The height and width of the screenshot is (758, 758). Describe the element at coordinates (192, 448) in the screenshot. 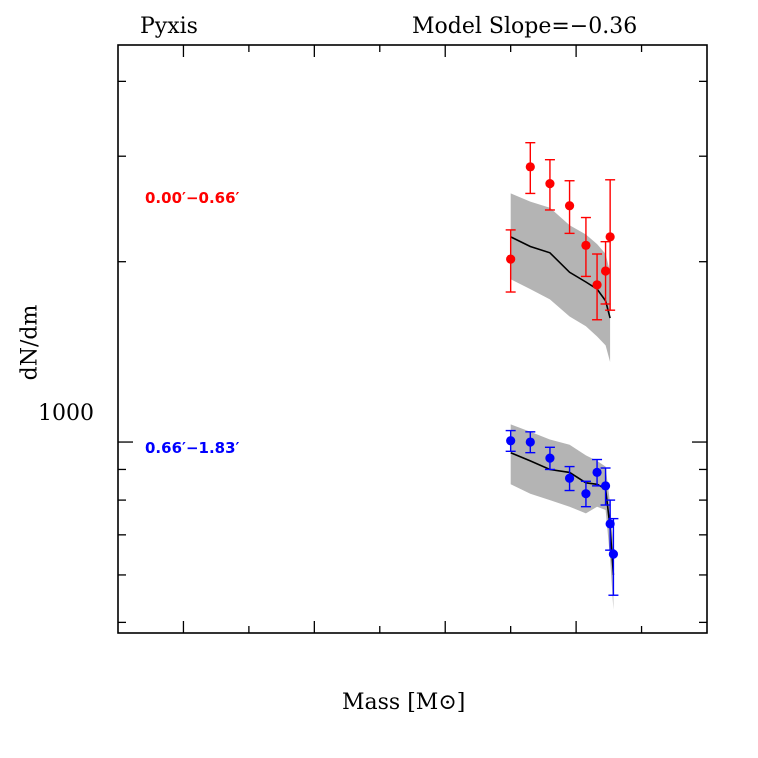

I see `series-label-outer: 0.66′−1.83′` at that location.